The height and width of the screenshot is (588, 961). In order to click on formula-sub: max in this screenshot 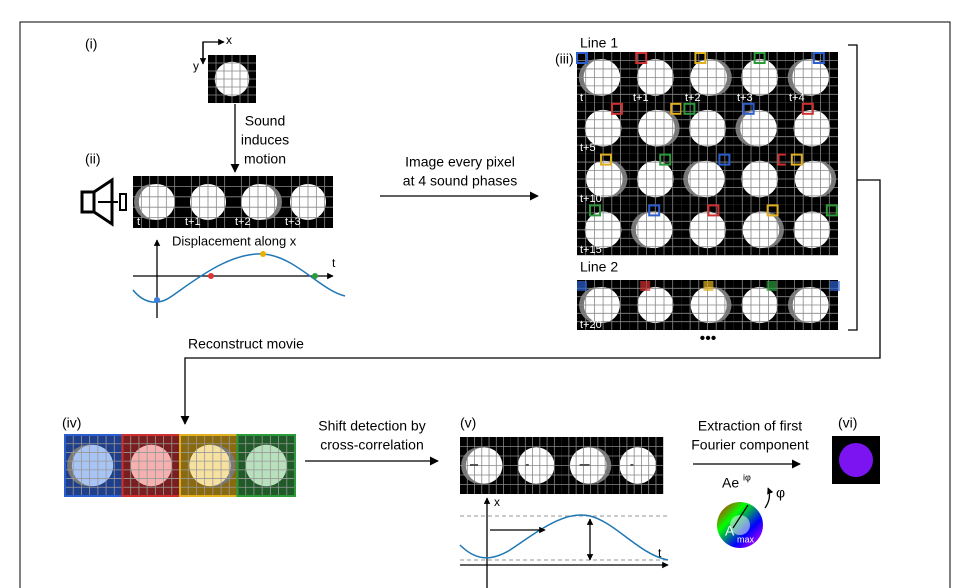, I will do `click(746, 539)`.